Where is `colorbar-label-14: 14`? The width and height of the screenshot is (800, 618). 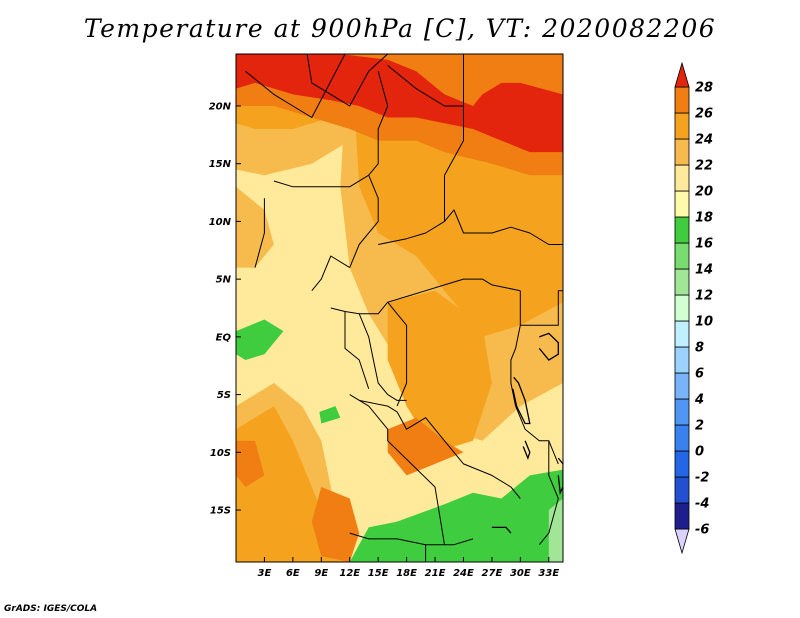
colorbar-label-14: 14 is located at coordinates (704, 270).